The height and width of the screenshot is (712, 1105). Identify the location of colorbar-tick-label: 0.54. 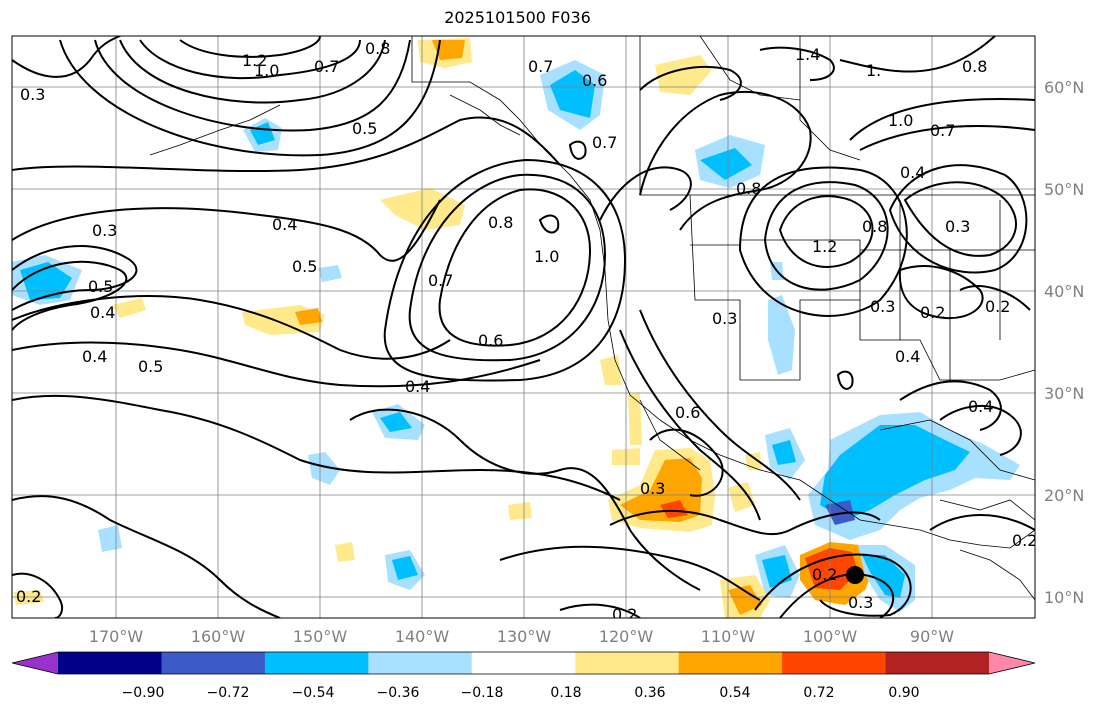
(734, 693).